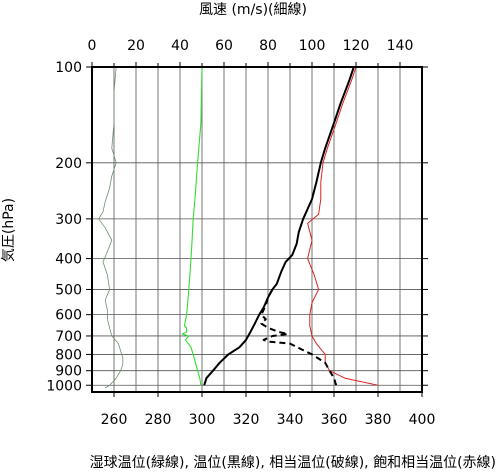 The image size is (497, 472). What do you see at coordinates (9, 230) in the screenshot?
I see `left-axis-title: 気圧(hPa)` at bounding box center [9, 230].